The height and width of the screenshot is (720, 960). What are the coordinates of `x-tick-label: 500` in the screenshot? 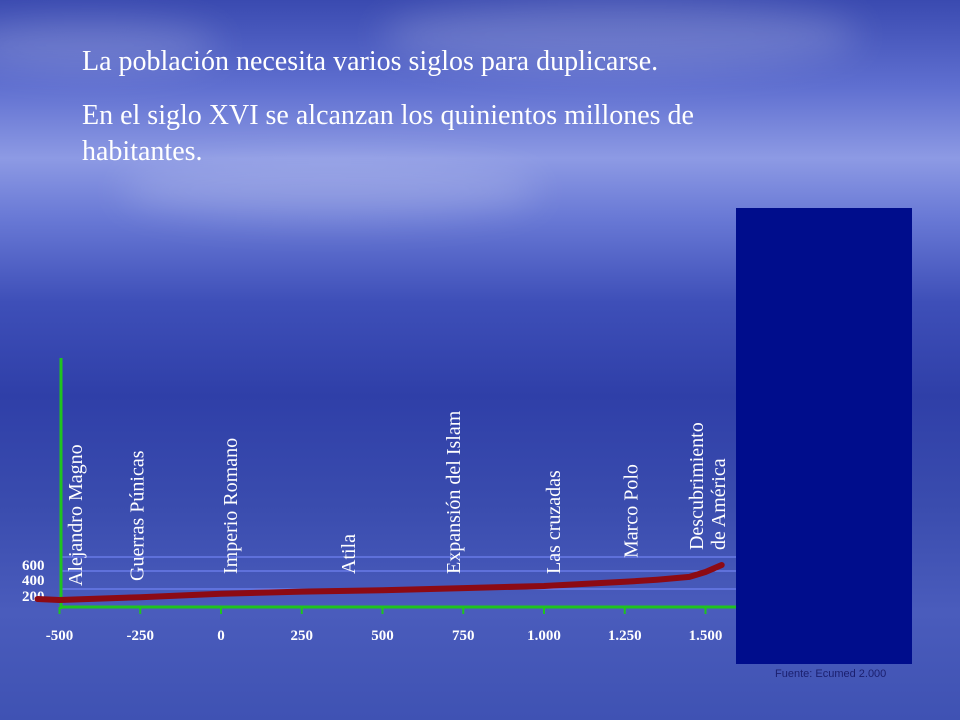 It's located at (382, 636).